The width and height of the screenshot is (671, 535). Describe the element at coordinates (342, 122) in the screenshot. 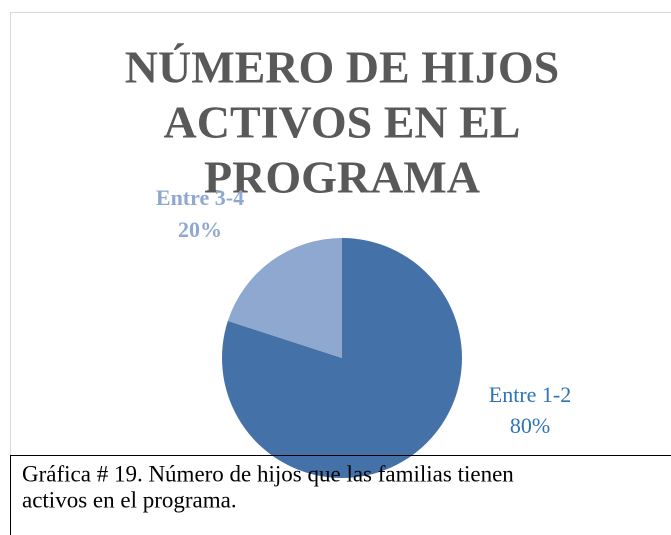

I see `chart-title: ACTIVOS EN EL` at that location.